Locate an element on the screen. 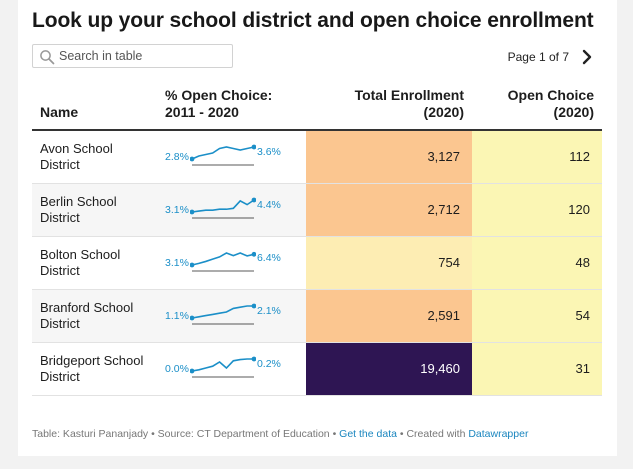  sparkline-start-label: 1.1% is located at coordinates (177, 315).